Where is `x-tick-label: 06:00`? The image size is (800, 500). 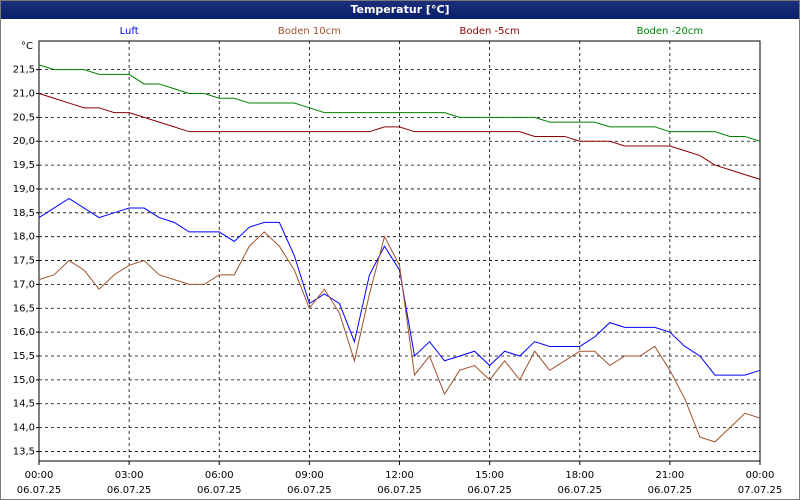
x-tick-label: 06:00 is located at coordinates (219, 475).